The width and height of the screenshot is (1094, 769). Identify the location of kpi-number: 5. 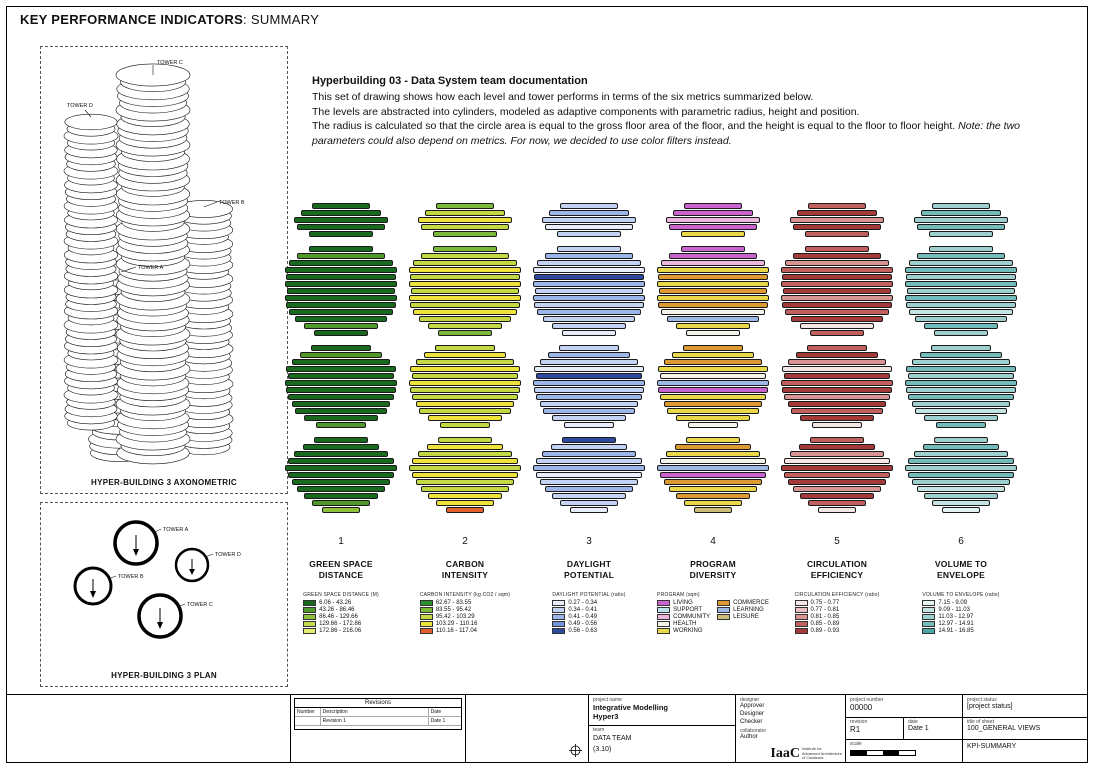
(837, 541).